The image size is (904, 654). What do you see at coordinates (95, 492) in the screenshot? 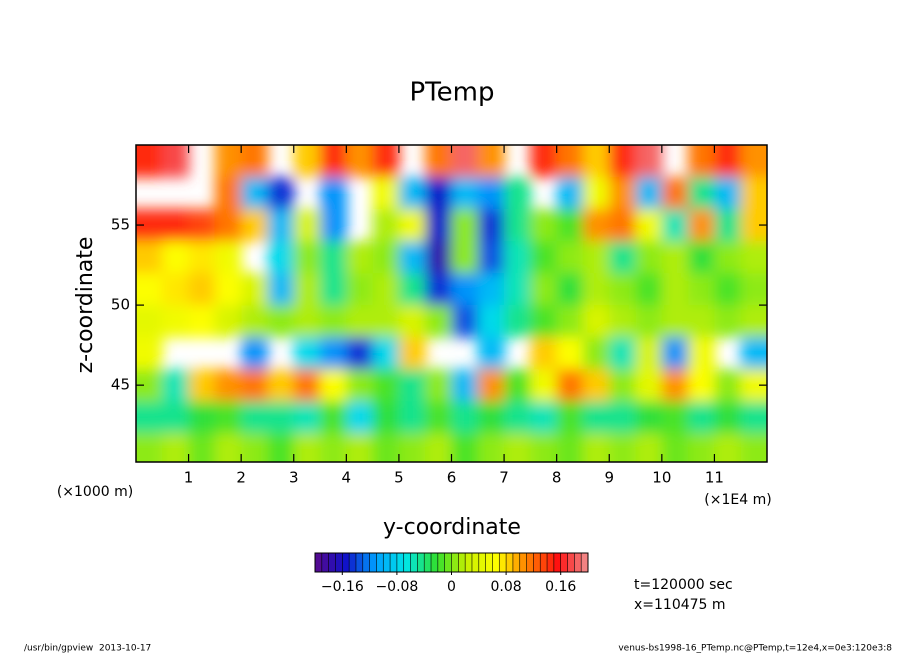
I see `x-unit-left: (×1000 m)` at bounding box center [95, 492].